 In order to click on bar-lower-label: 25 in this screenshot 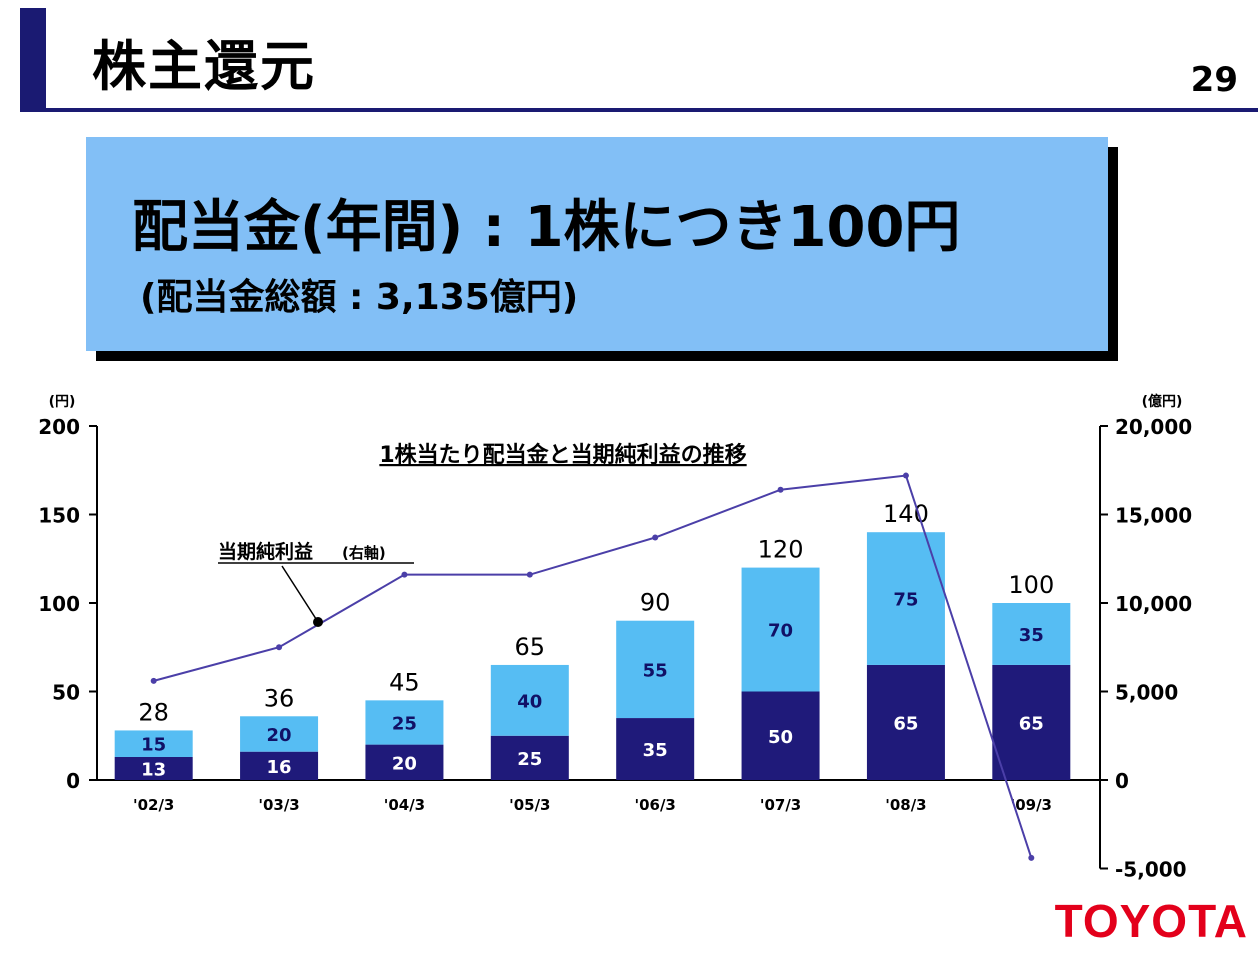, I will do `click(529, 759)`.